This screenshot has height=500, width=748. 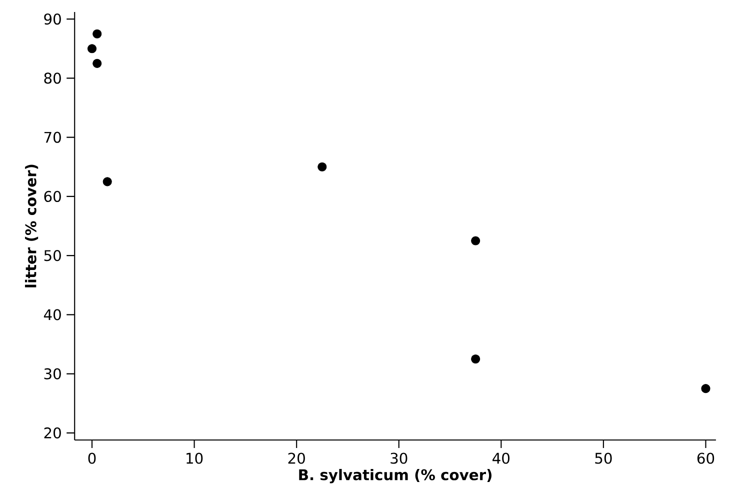 I want to click on y-tick-label: 90, so click(x=52, y=19).